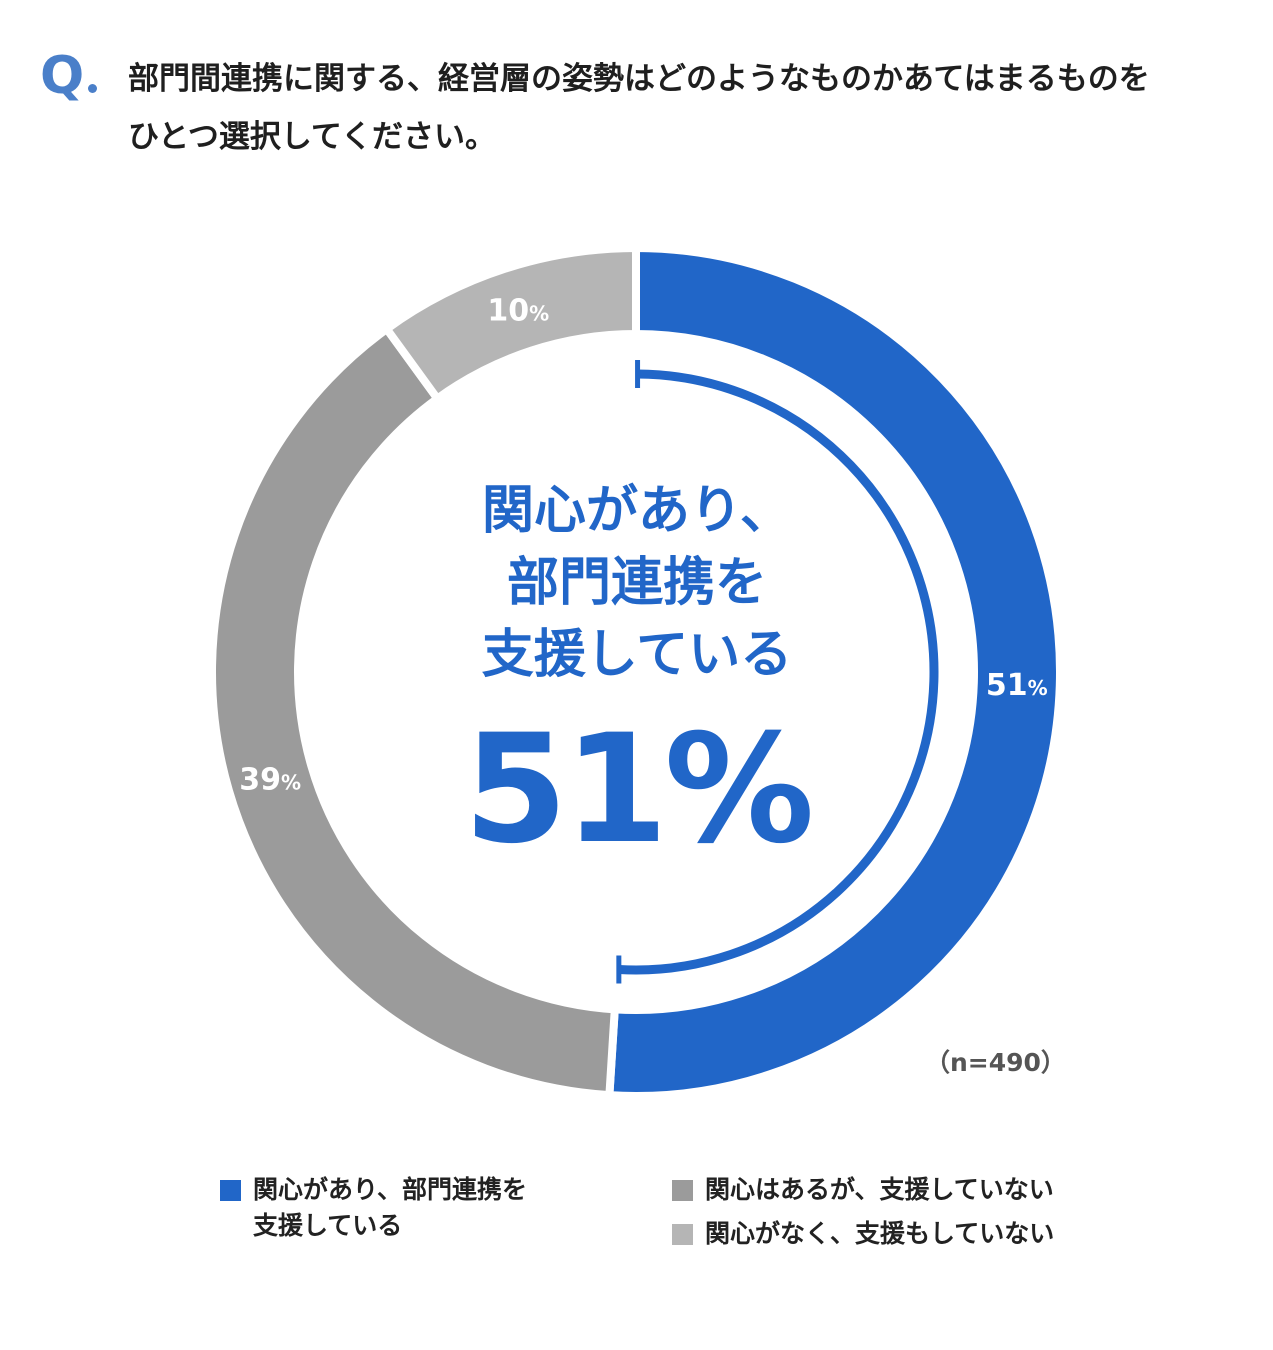 The width and height of the screenshot is (1273, 1350). Describe the element at coordinates (270, 779) in the screenshot. I see `label-no-support: 39%` at that location.